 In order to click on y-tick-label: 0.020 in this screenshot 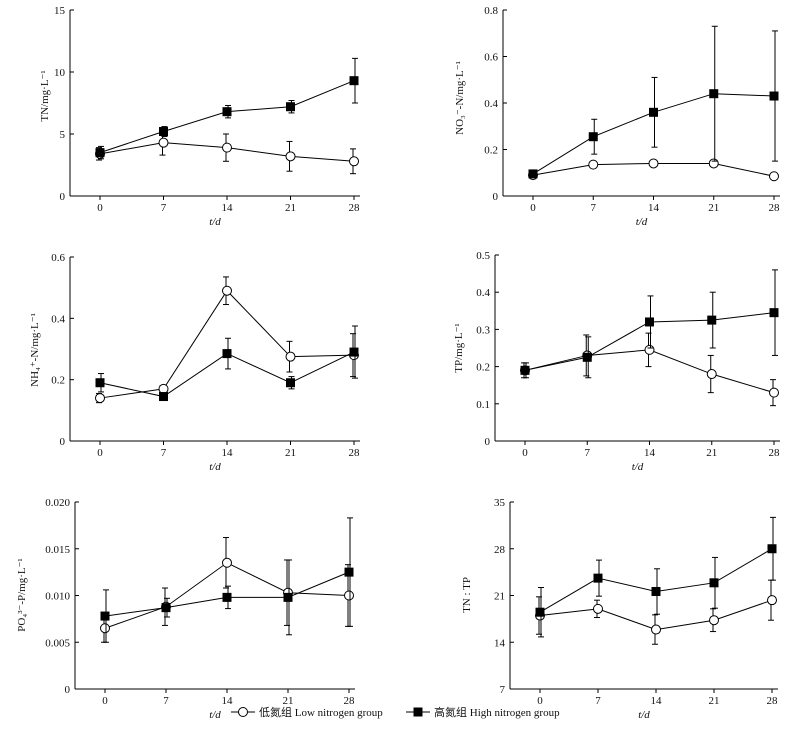, I will do `click(57, 503)`.